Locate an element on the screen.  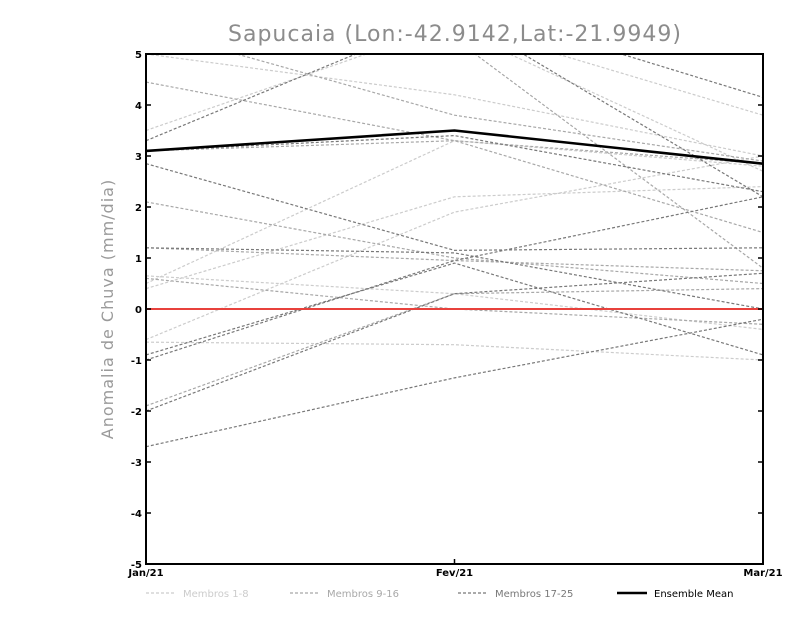
series-line-m24 is located at coordinates (454, 309).